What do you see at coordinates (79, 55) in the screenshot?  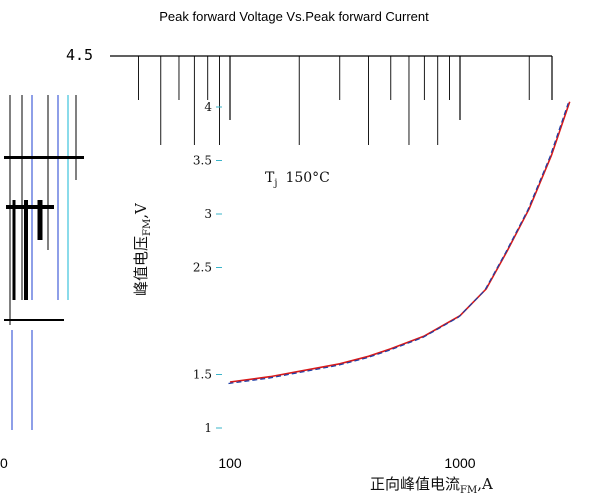 I see `y-top-label: 4.5` at bounding box center [79, 55].